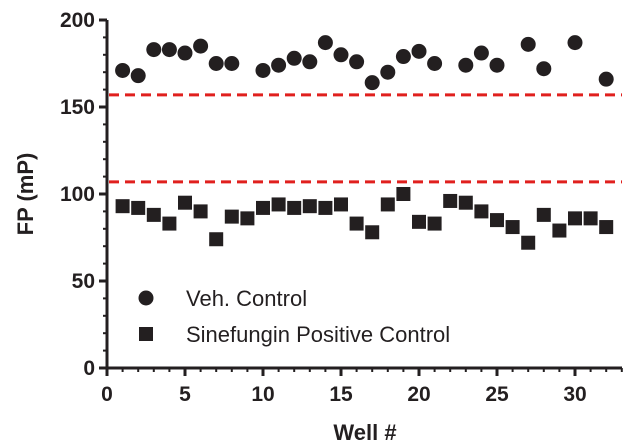 This screenshot has height=444, width=625. What do you see at coordinates (341, 394) in the screenshot?
I see `x-tick-label: 15` at bounding box center [341, 394].